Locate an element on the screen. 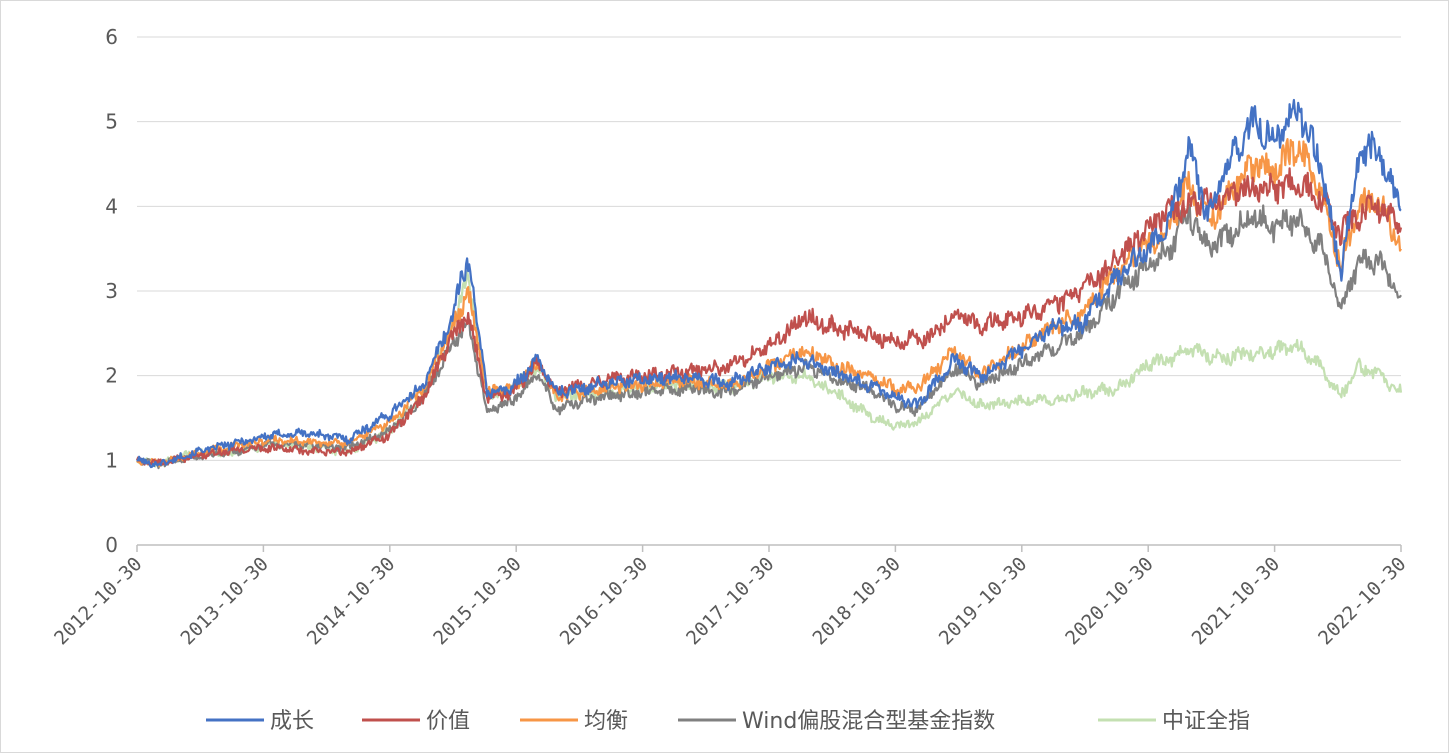 The height and width of the screenshot is (753, 1449). x-tick-label: 2015-10-30 is located at coordinates (477, 601).